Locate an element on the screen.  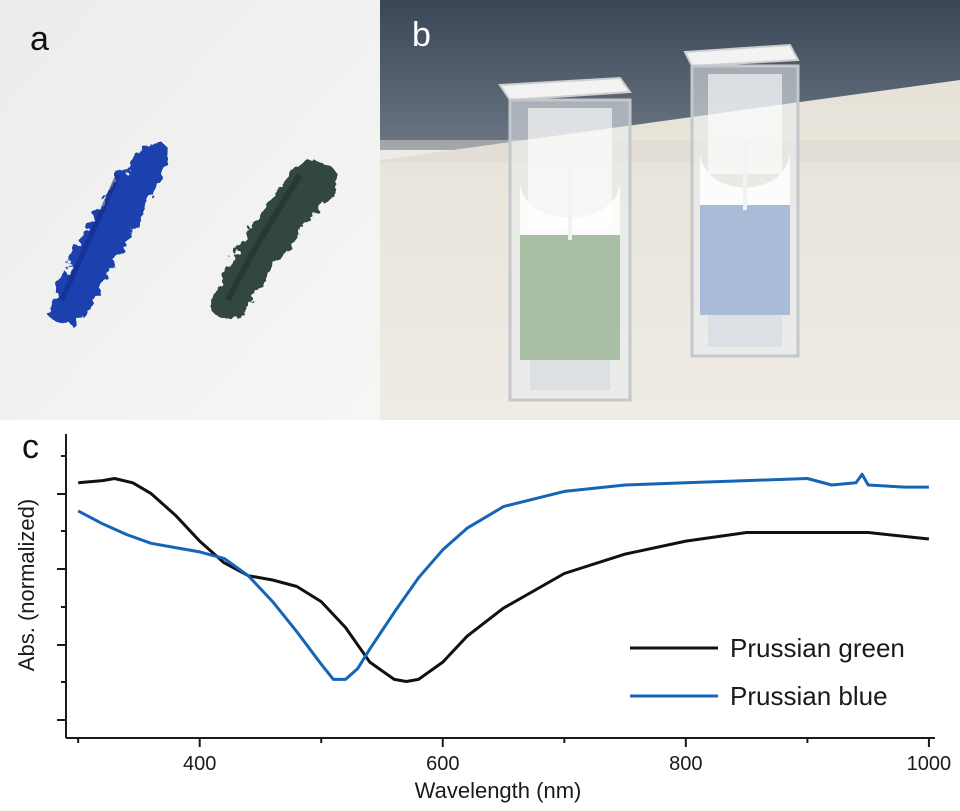
prussian-green-smear is located at coordinates (275, 239).